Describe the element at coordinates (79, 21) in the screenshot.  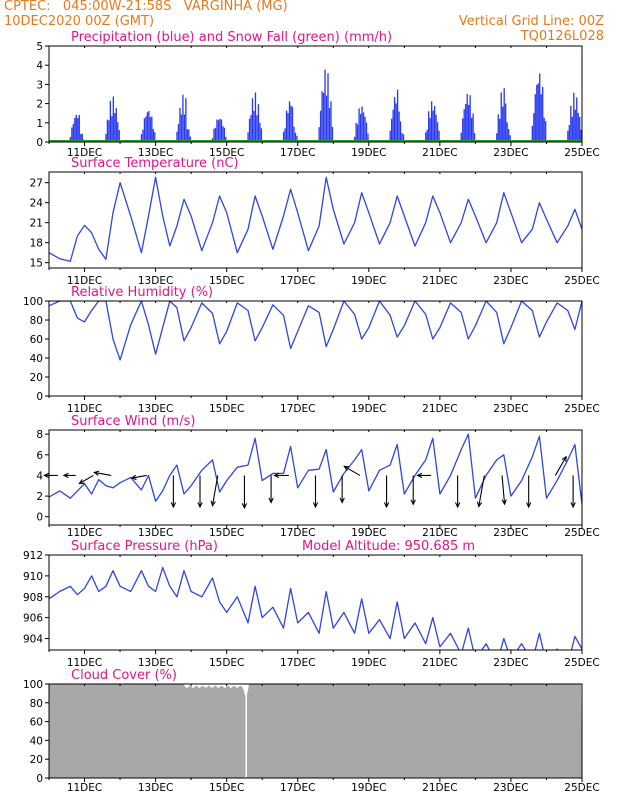
I see `header-date: 10DEC2020 00Z (GMT)` at that location.